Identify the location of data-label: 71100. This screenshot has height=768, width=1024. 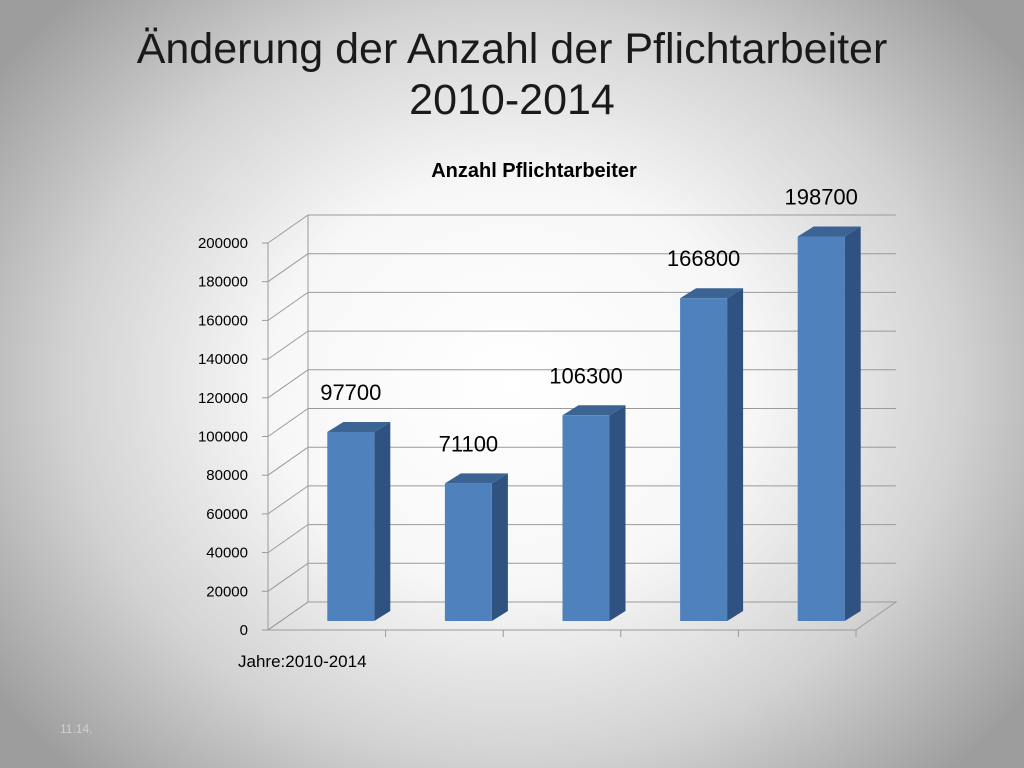
(469, 443).